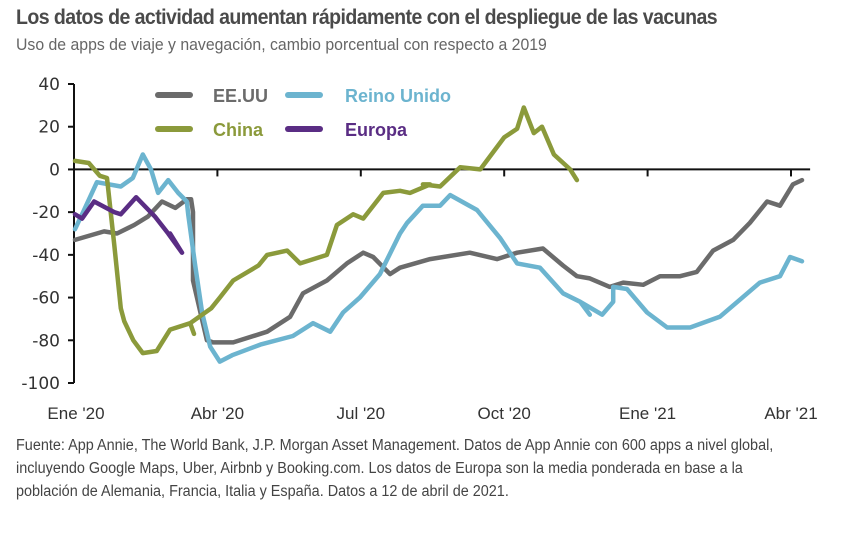  What do you see at coordinates (46, 256) in the screenshot?
I see `y-tick-label: -40` at bounding box center [46, 256].